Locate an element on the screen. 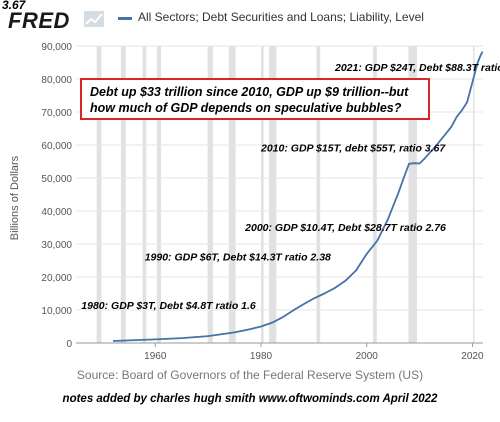 This screenshot has width=500, height=422. x-tick-label: 1980 is located at coordinates (261, 356).